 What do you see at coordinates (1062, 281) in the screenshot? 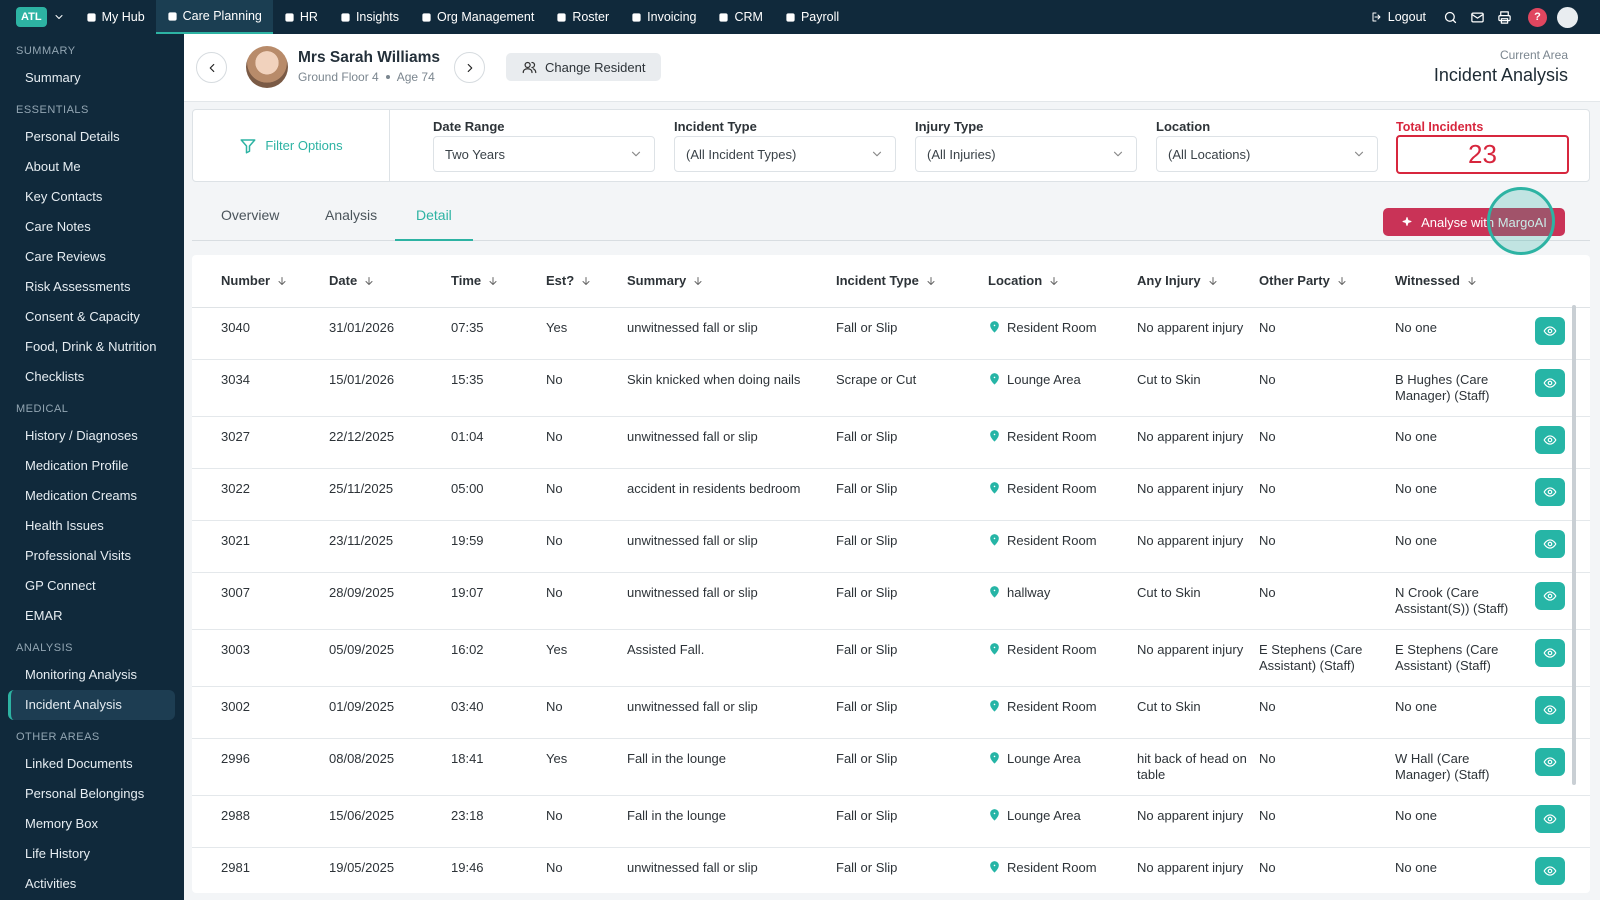
I see `column-header: Location` at bounding box center [1062, 281].